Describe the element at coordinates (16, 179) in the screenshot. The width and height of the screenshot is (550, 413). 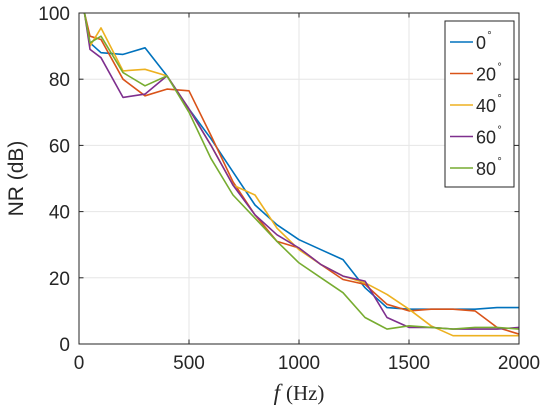
I see `y-axis-label: NR (dB)` at that location.